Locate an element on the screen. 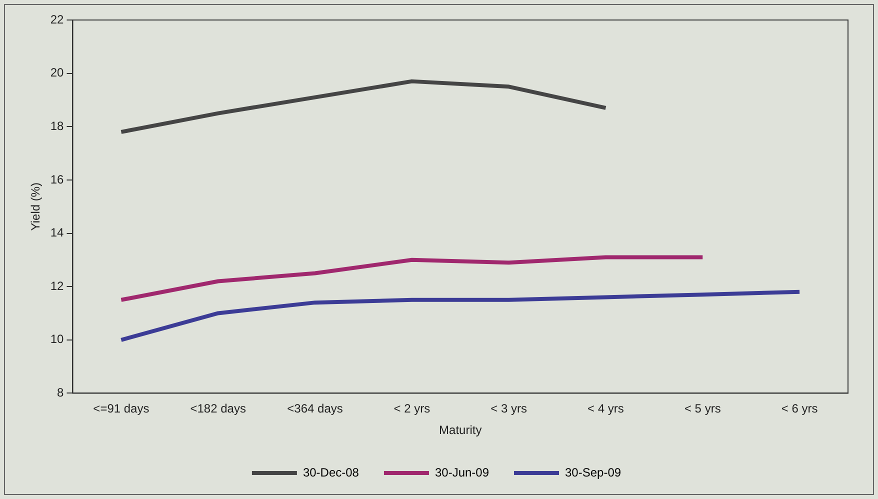  x-tick-label: <182 days is located at coordinates (218, 409).